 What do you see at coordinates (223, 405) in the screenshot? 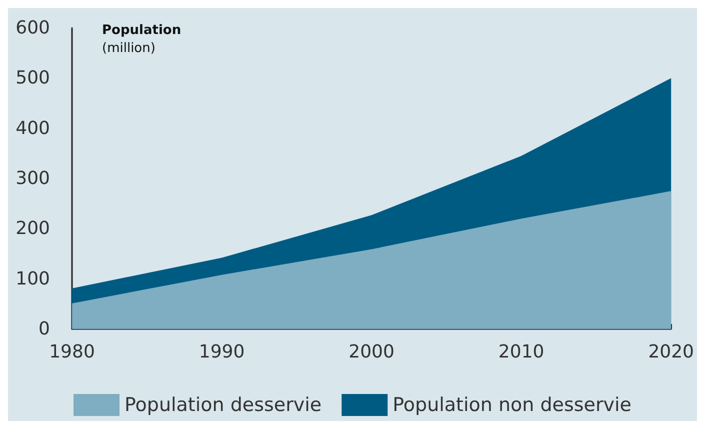
I see `legend-label: Population desservie` at bounding box center [223, 405].